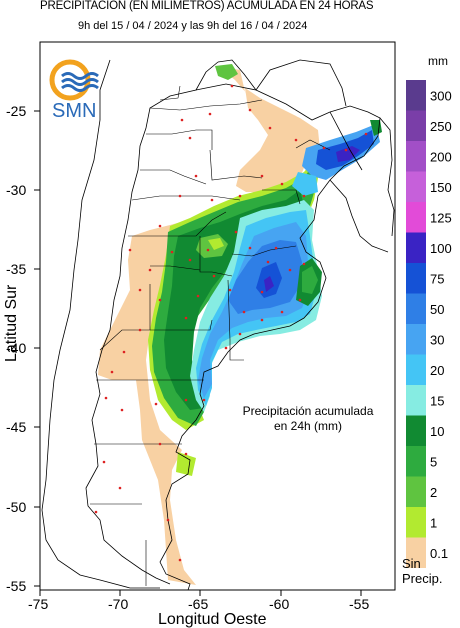 The image size is (460, 628). What do you see at coordinates (118, 604) in the screenshot?
I see `x-tick-label: -70` at bounding box center [118, 604].